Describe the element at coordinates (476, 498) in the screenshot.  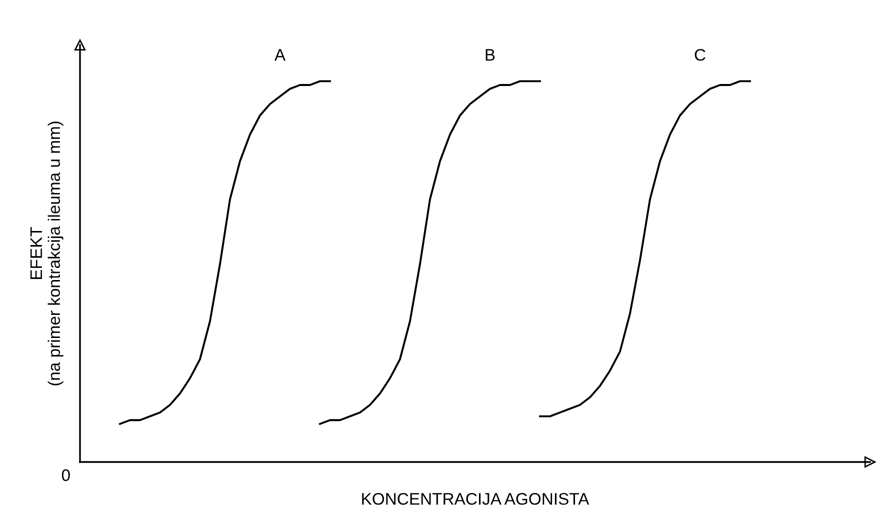
I see `x-axis-title: KONCENTRACIJA AGONISTA` at that location.